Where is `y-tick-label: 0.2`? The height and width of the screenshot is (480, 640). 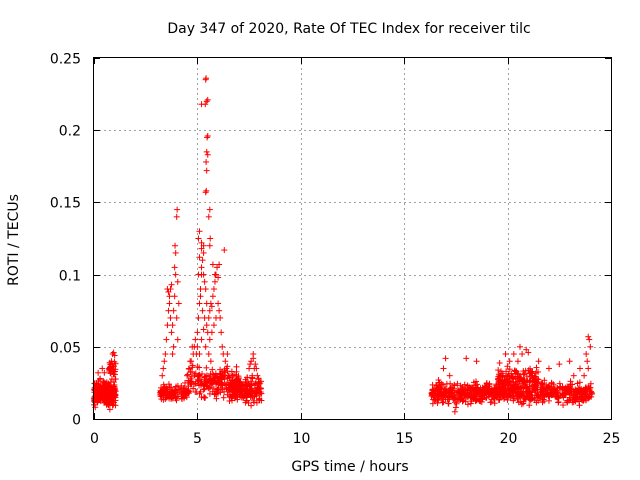 y-tick-label: 0.2 is located at coordinates (70, 132).